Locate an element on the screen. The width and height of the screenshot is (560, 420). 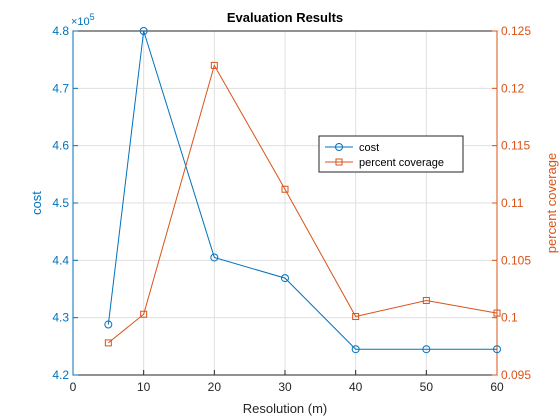
legend: cost percent coverage is located at coordinates (391, 154).